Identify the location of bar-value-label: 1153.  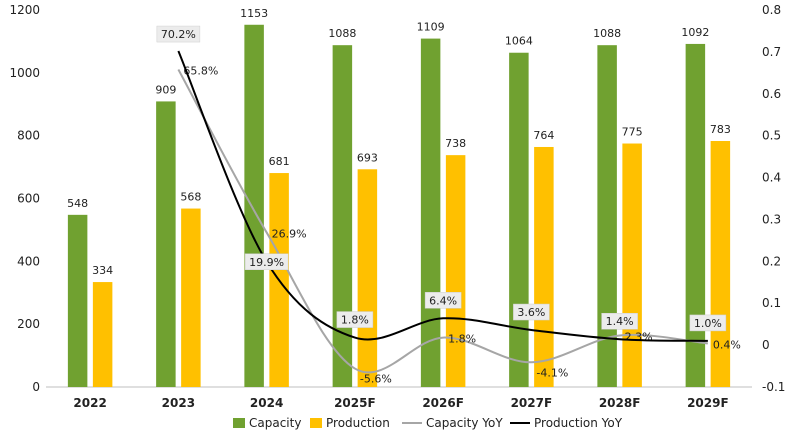
(254, 13).